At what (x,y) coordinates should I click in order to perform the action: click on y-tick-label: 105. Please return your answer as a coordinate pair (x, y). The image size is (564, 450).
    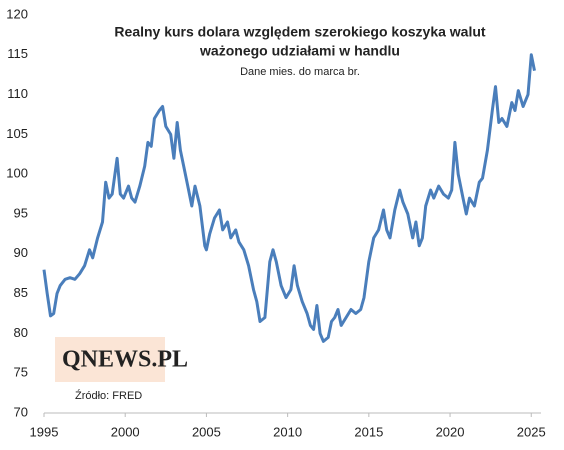
    Looking at the image, I should click on (17, 133).